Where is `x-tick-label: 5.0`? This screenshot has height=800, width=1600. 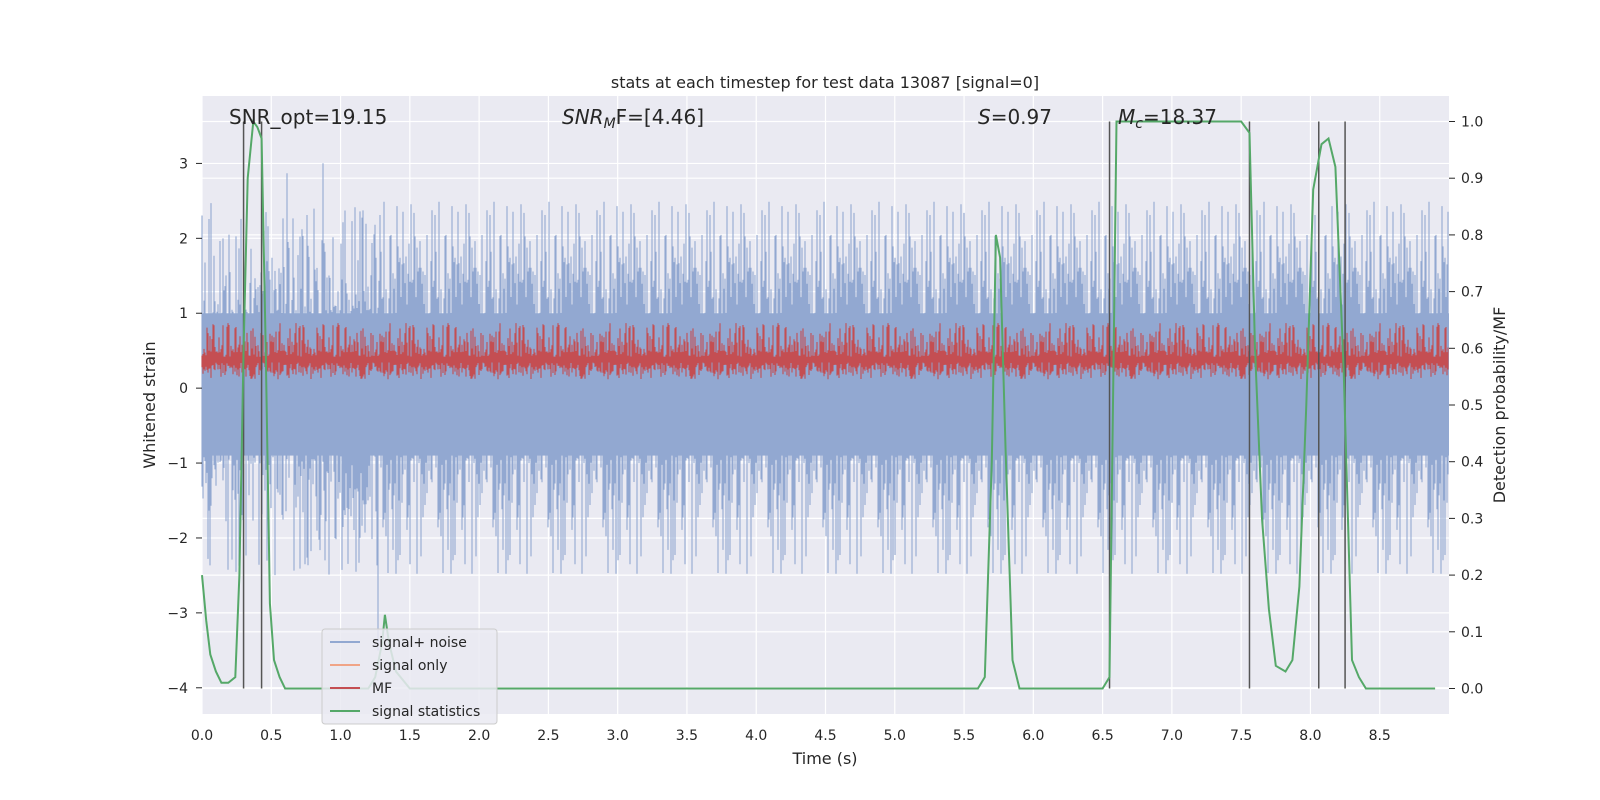 x-tick-label: 5.0 is located at coordinates (895, 736).